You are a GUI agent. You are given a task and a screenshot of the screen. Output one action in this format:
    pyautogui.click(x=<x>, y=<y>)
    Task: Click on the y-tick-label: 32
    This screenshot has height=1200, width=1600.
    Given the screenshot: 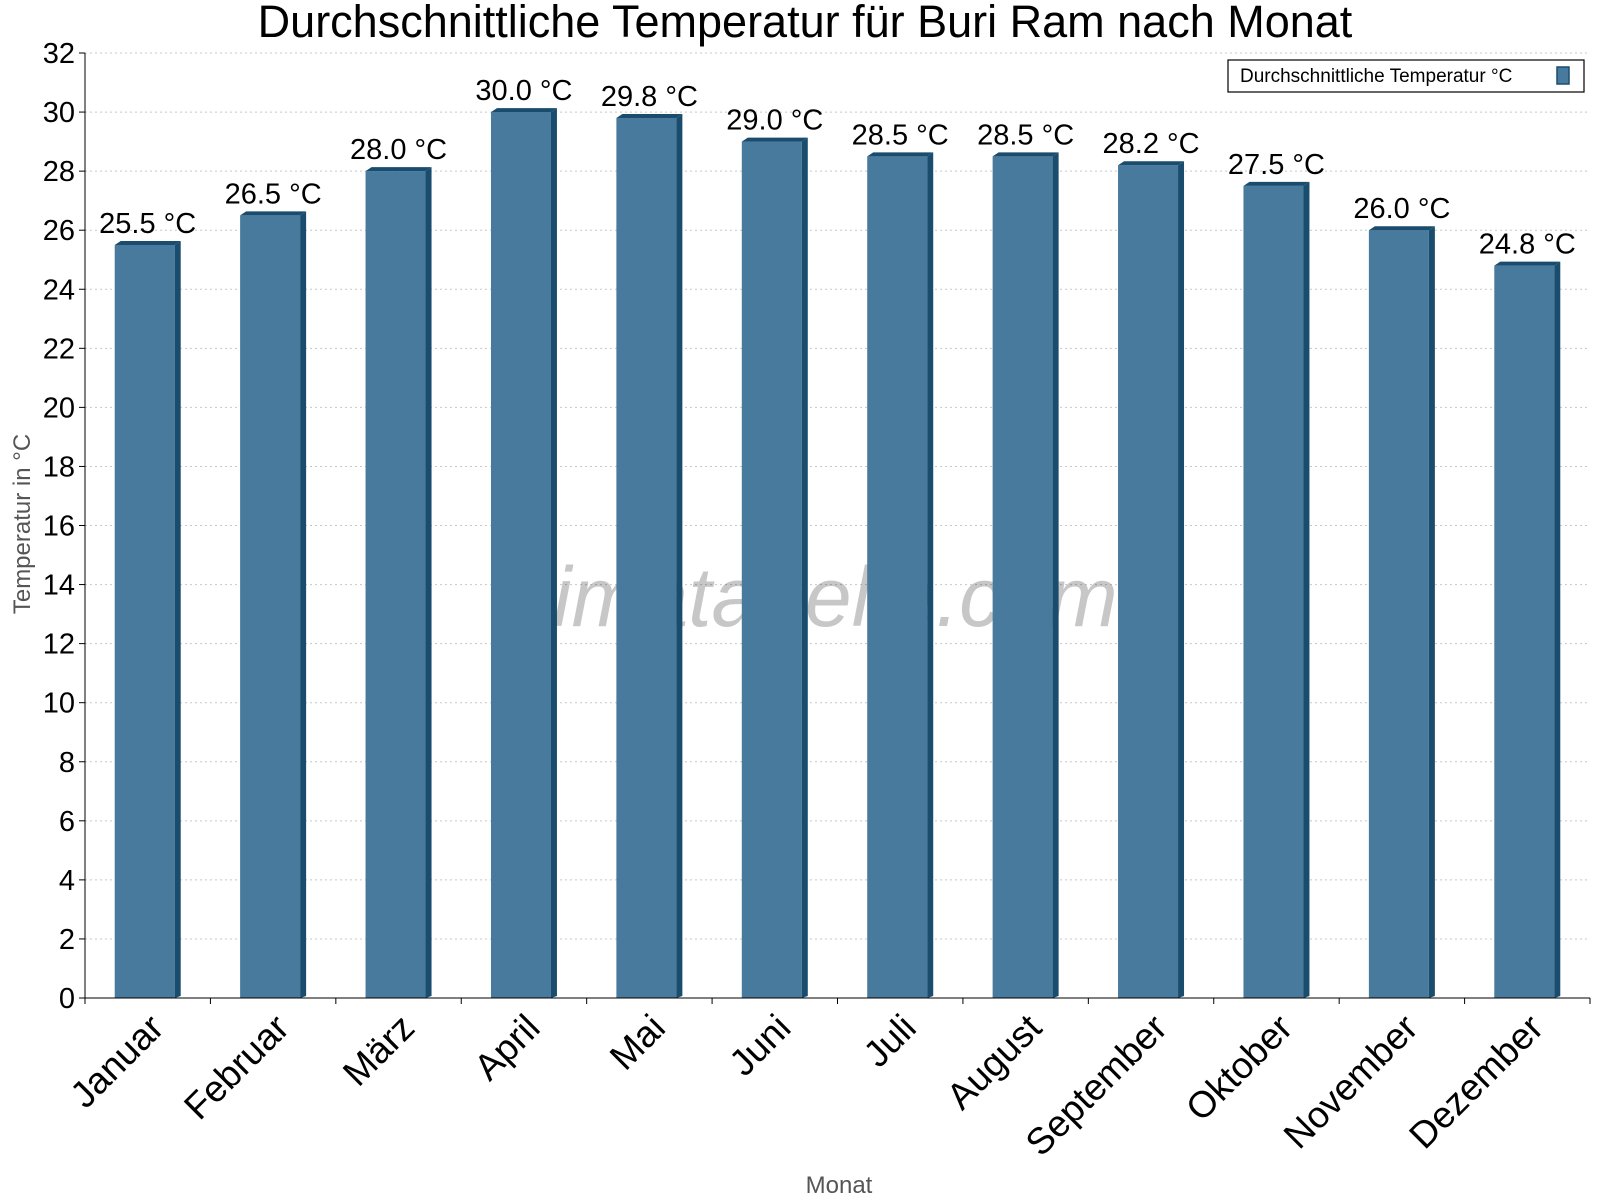 What is the action you would take?
    pyautogui.click(x=59, y=54)
    